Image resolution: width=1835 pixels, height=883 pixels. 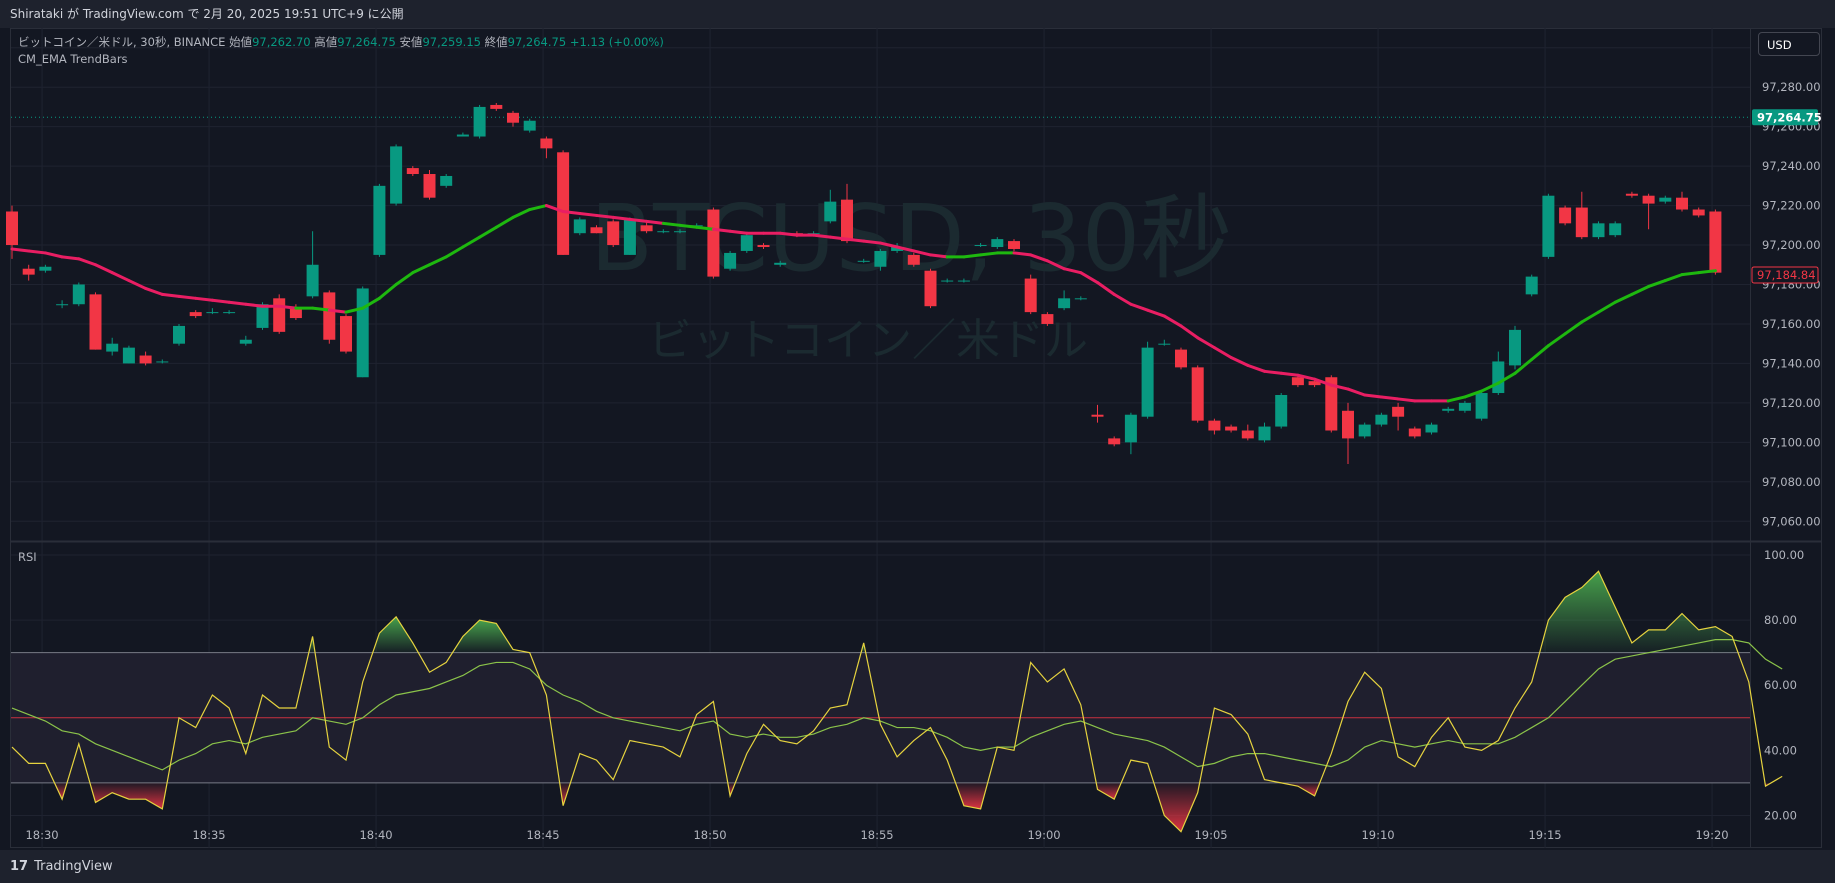 I want to click on price-tick-label: 97,140.00, so click(x=1791, y=363).